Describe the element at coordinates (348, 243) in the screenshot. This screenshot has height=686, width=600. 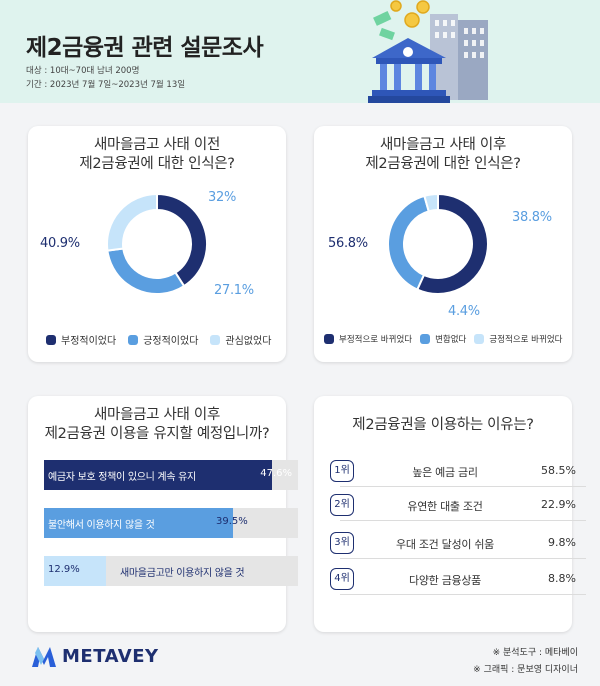
I see `donut-2-label-negative: 56.8%` at that location.